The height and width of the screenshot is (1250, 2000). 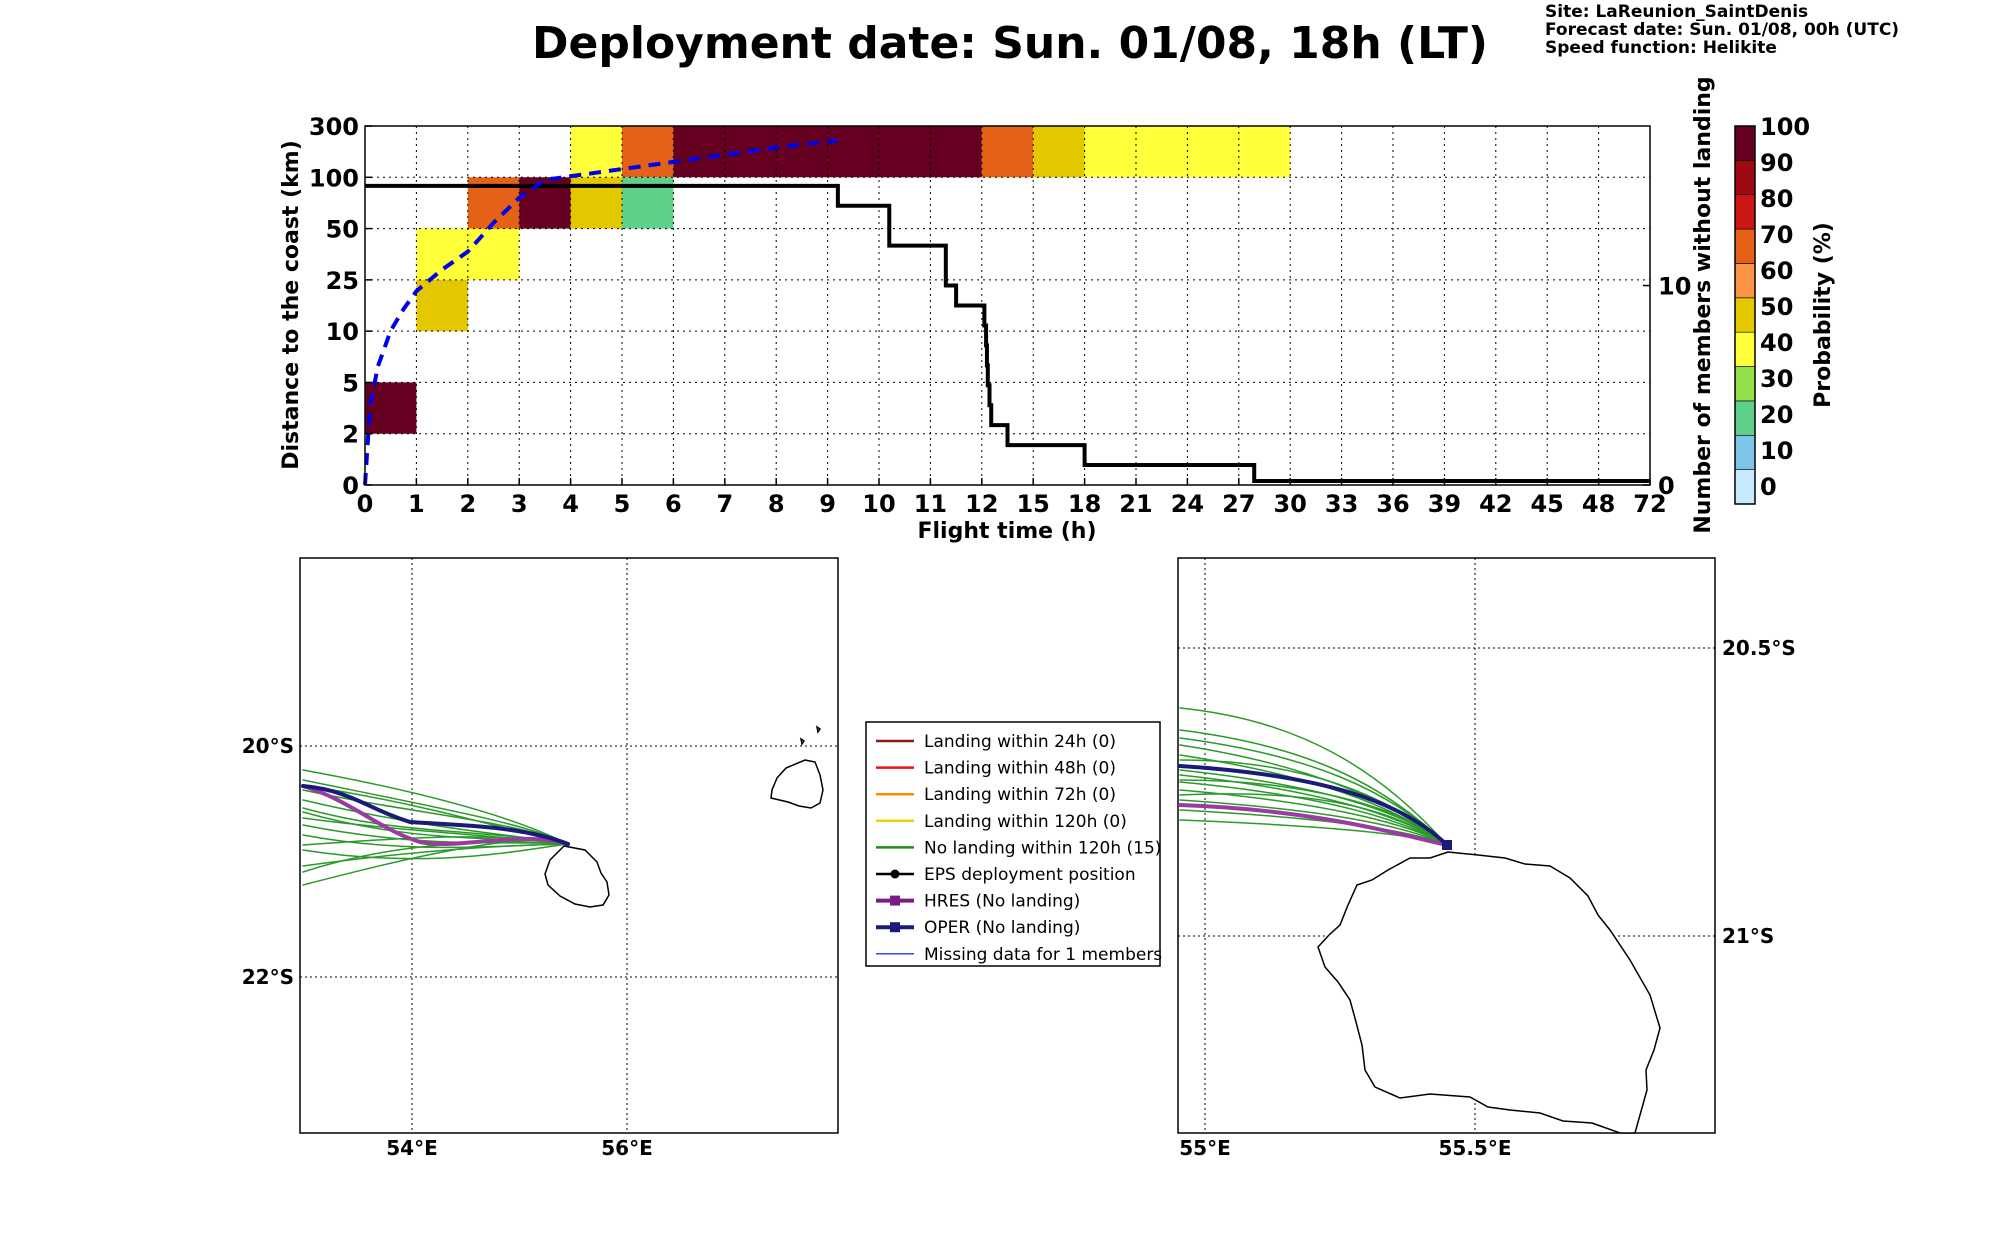 What do you see at coordinates (1785, 127) in the screenshot?
I see `colorbar-tick-label: 100` at bounding box center [1785, 127].